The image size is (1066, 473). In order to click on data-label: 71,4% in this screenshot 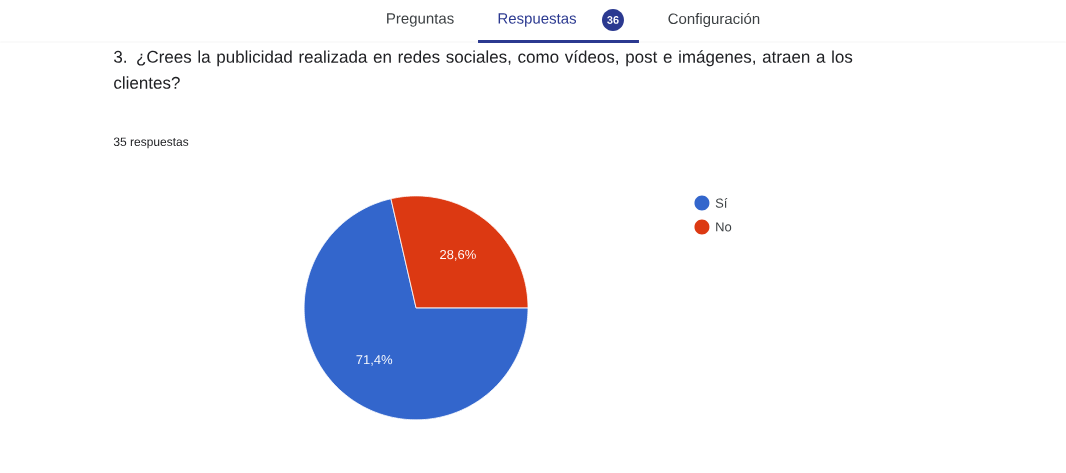, I will do `click(374, 360)`.